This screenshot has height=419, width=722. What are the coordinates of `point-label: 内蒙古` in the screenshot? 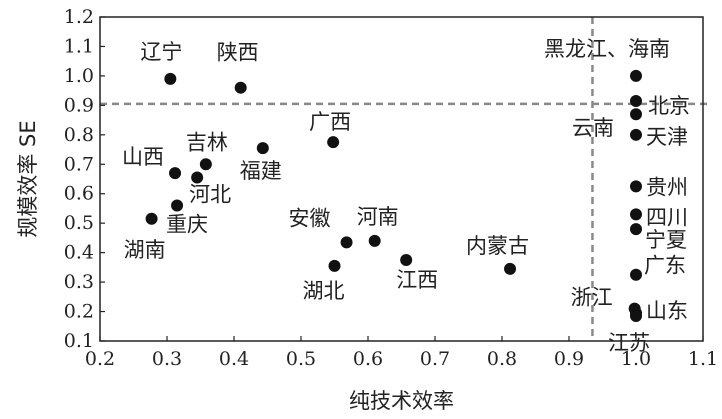 It's located at (497, 246).